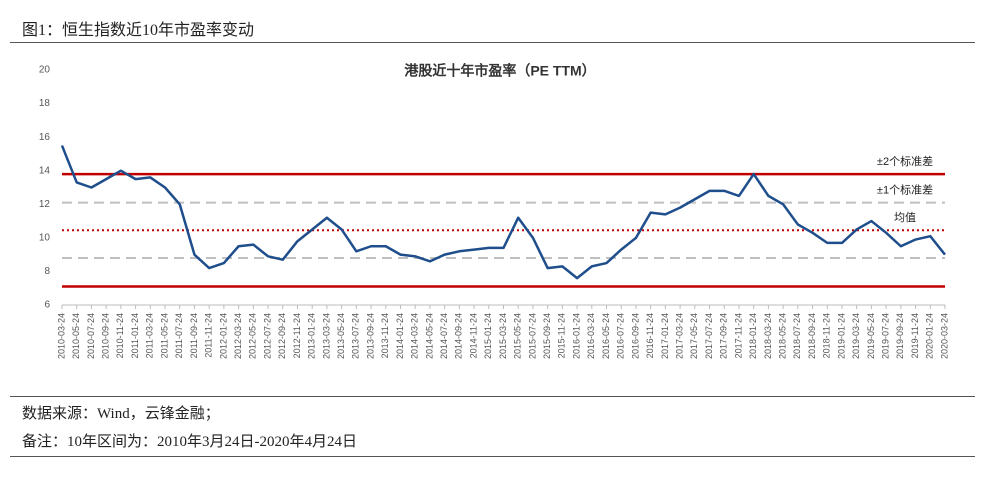  I want to click on x-tick-label: 2012-11-24, so click(297, 335).